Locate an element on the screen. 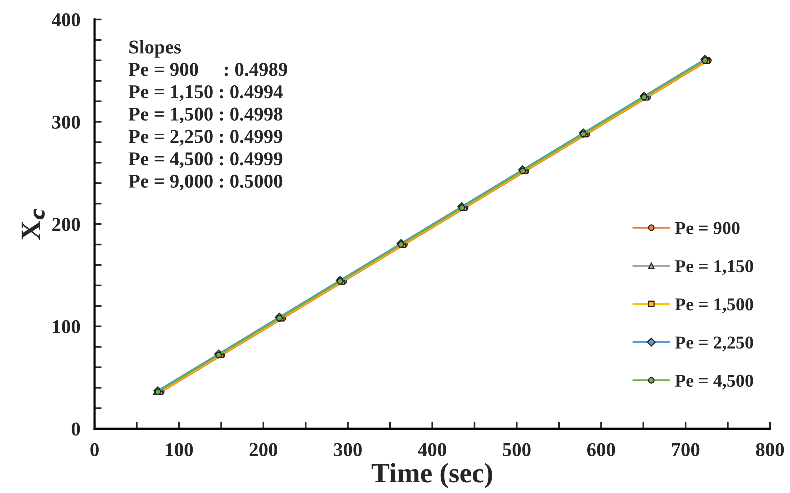 This screenshot has height=493, width=790. legend-label: Pe = 2,250 is located at coordinates (714, 344).